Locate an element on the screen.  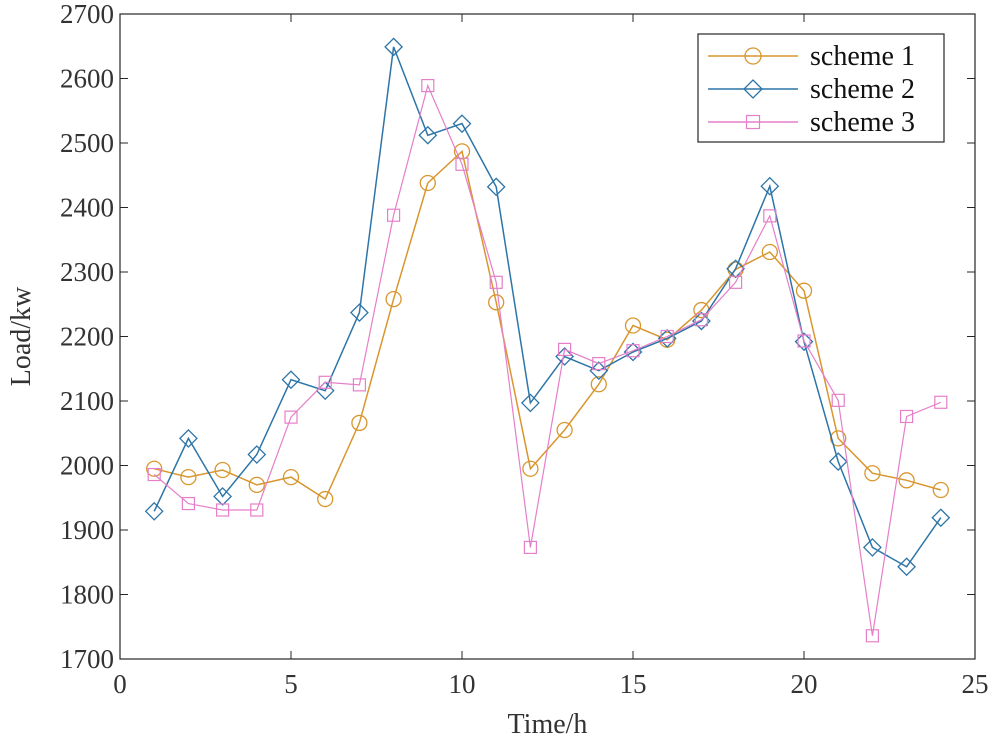
y-tick-label: 2000 is located at coordinates (87, 466).